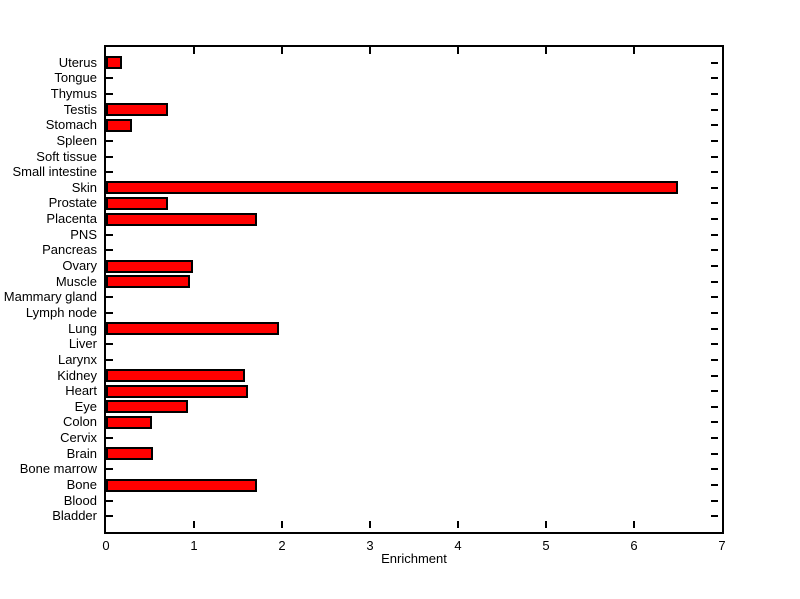 Image resolution: width=800 pixels, height=599 pixels. What do you see at coordinates (80, 109) in the screenshot?
I see `y-tick-label: Testis` at bounding box center [80, 109].